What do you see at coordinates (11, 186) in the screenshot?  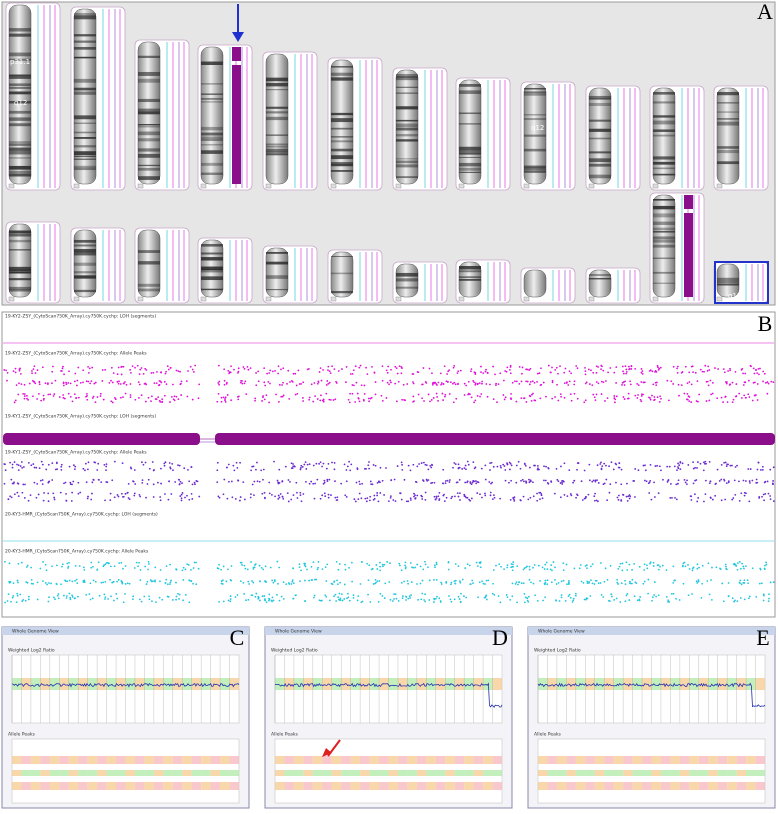 I see `chromosome-foot` at bounding box center [11, 186].